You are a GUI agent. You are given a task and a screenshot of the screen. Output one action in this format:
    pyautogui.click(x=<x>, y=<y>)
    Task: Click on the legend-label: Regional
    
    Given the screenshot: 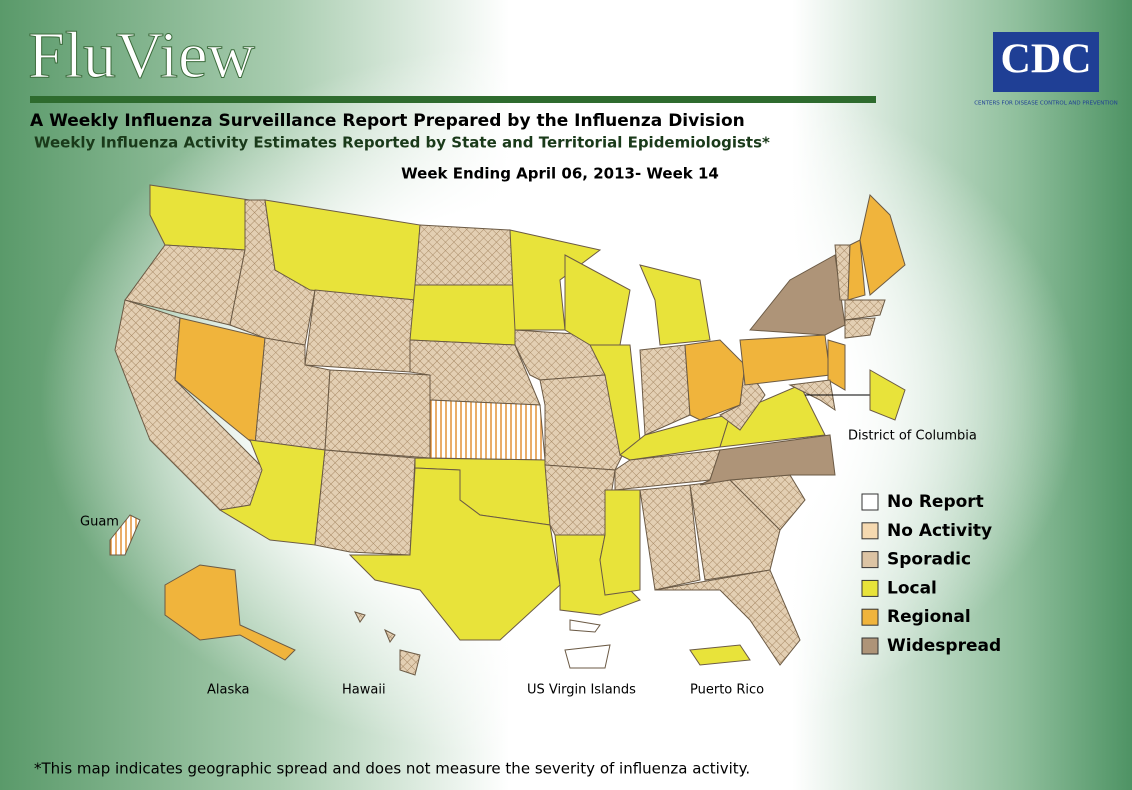 What is the action you would take?
    pyautogui.click(x=929, y=617)
    